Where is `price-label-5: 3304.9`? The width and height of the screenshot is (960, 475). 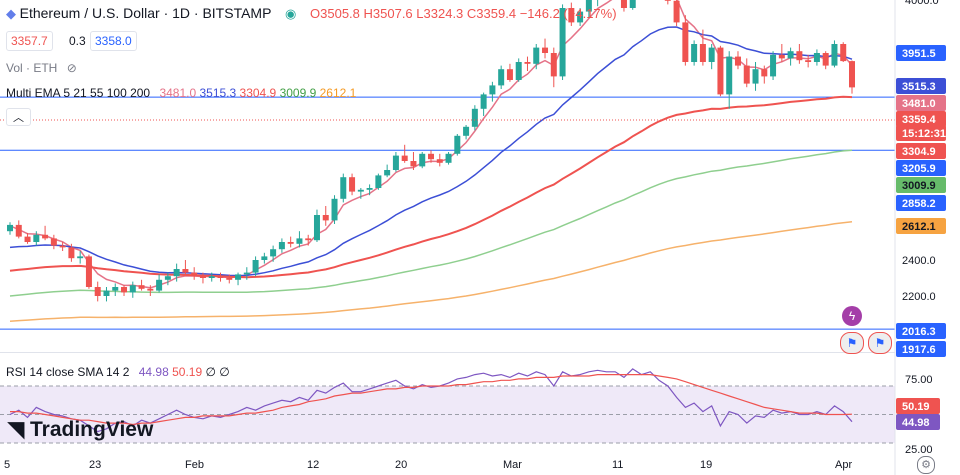 price-label-5: 3304.9 is located at coordinates (921, 151).